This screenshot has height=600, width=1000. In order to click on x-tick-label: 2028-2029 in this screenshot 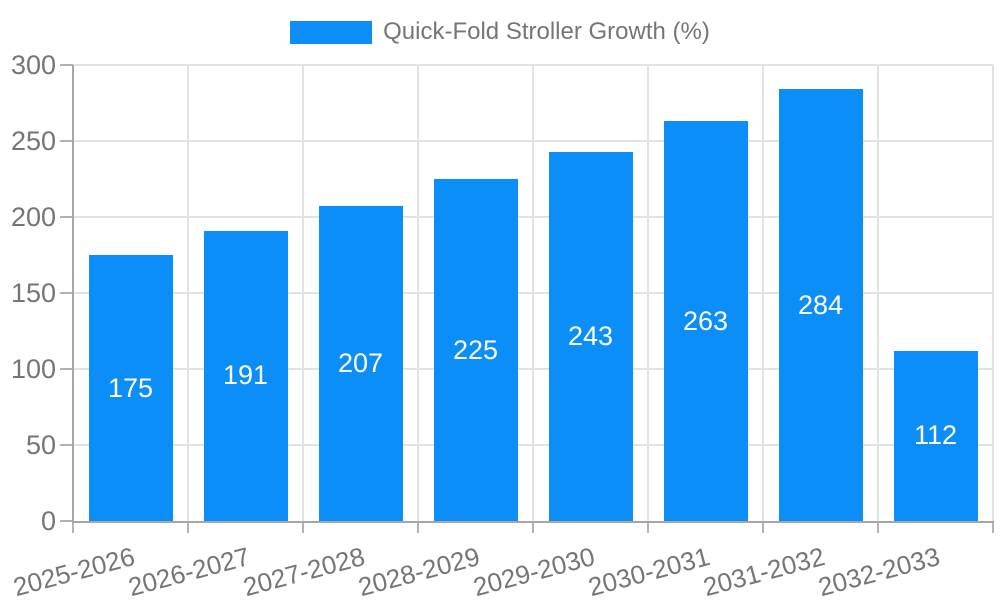, I will do `click(419, 570)`.